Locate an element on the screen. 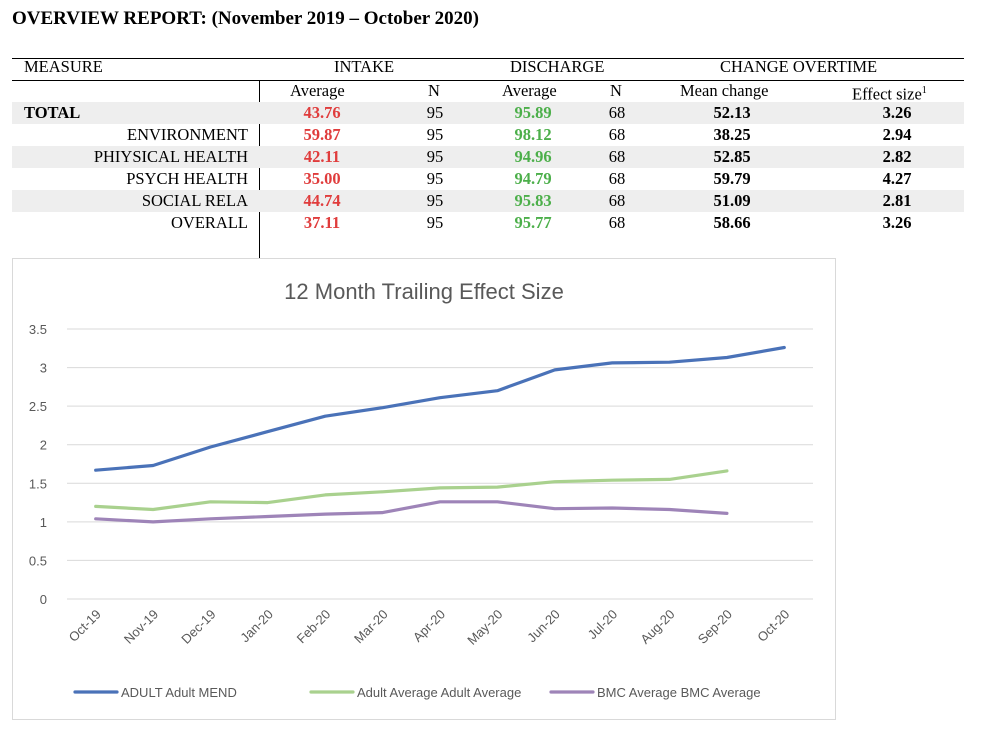 Image resolution: width=986 pixels, height=732 pixels. x-tick-label: Dec-19 is located at coordinates (198, 627).